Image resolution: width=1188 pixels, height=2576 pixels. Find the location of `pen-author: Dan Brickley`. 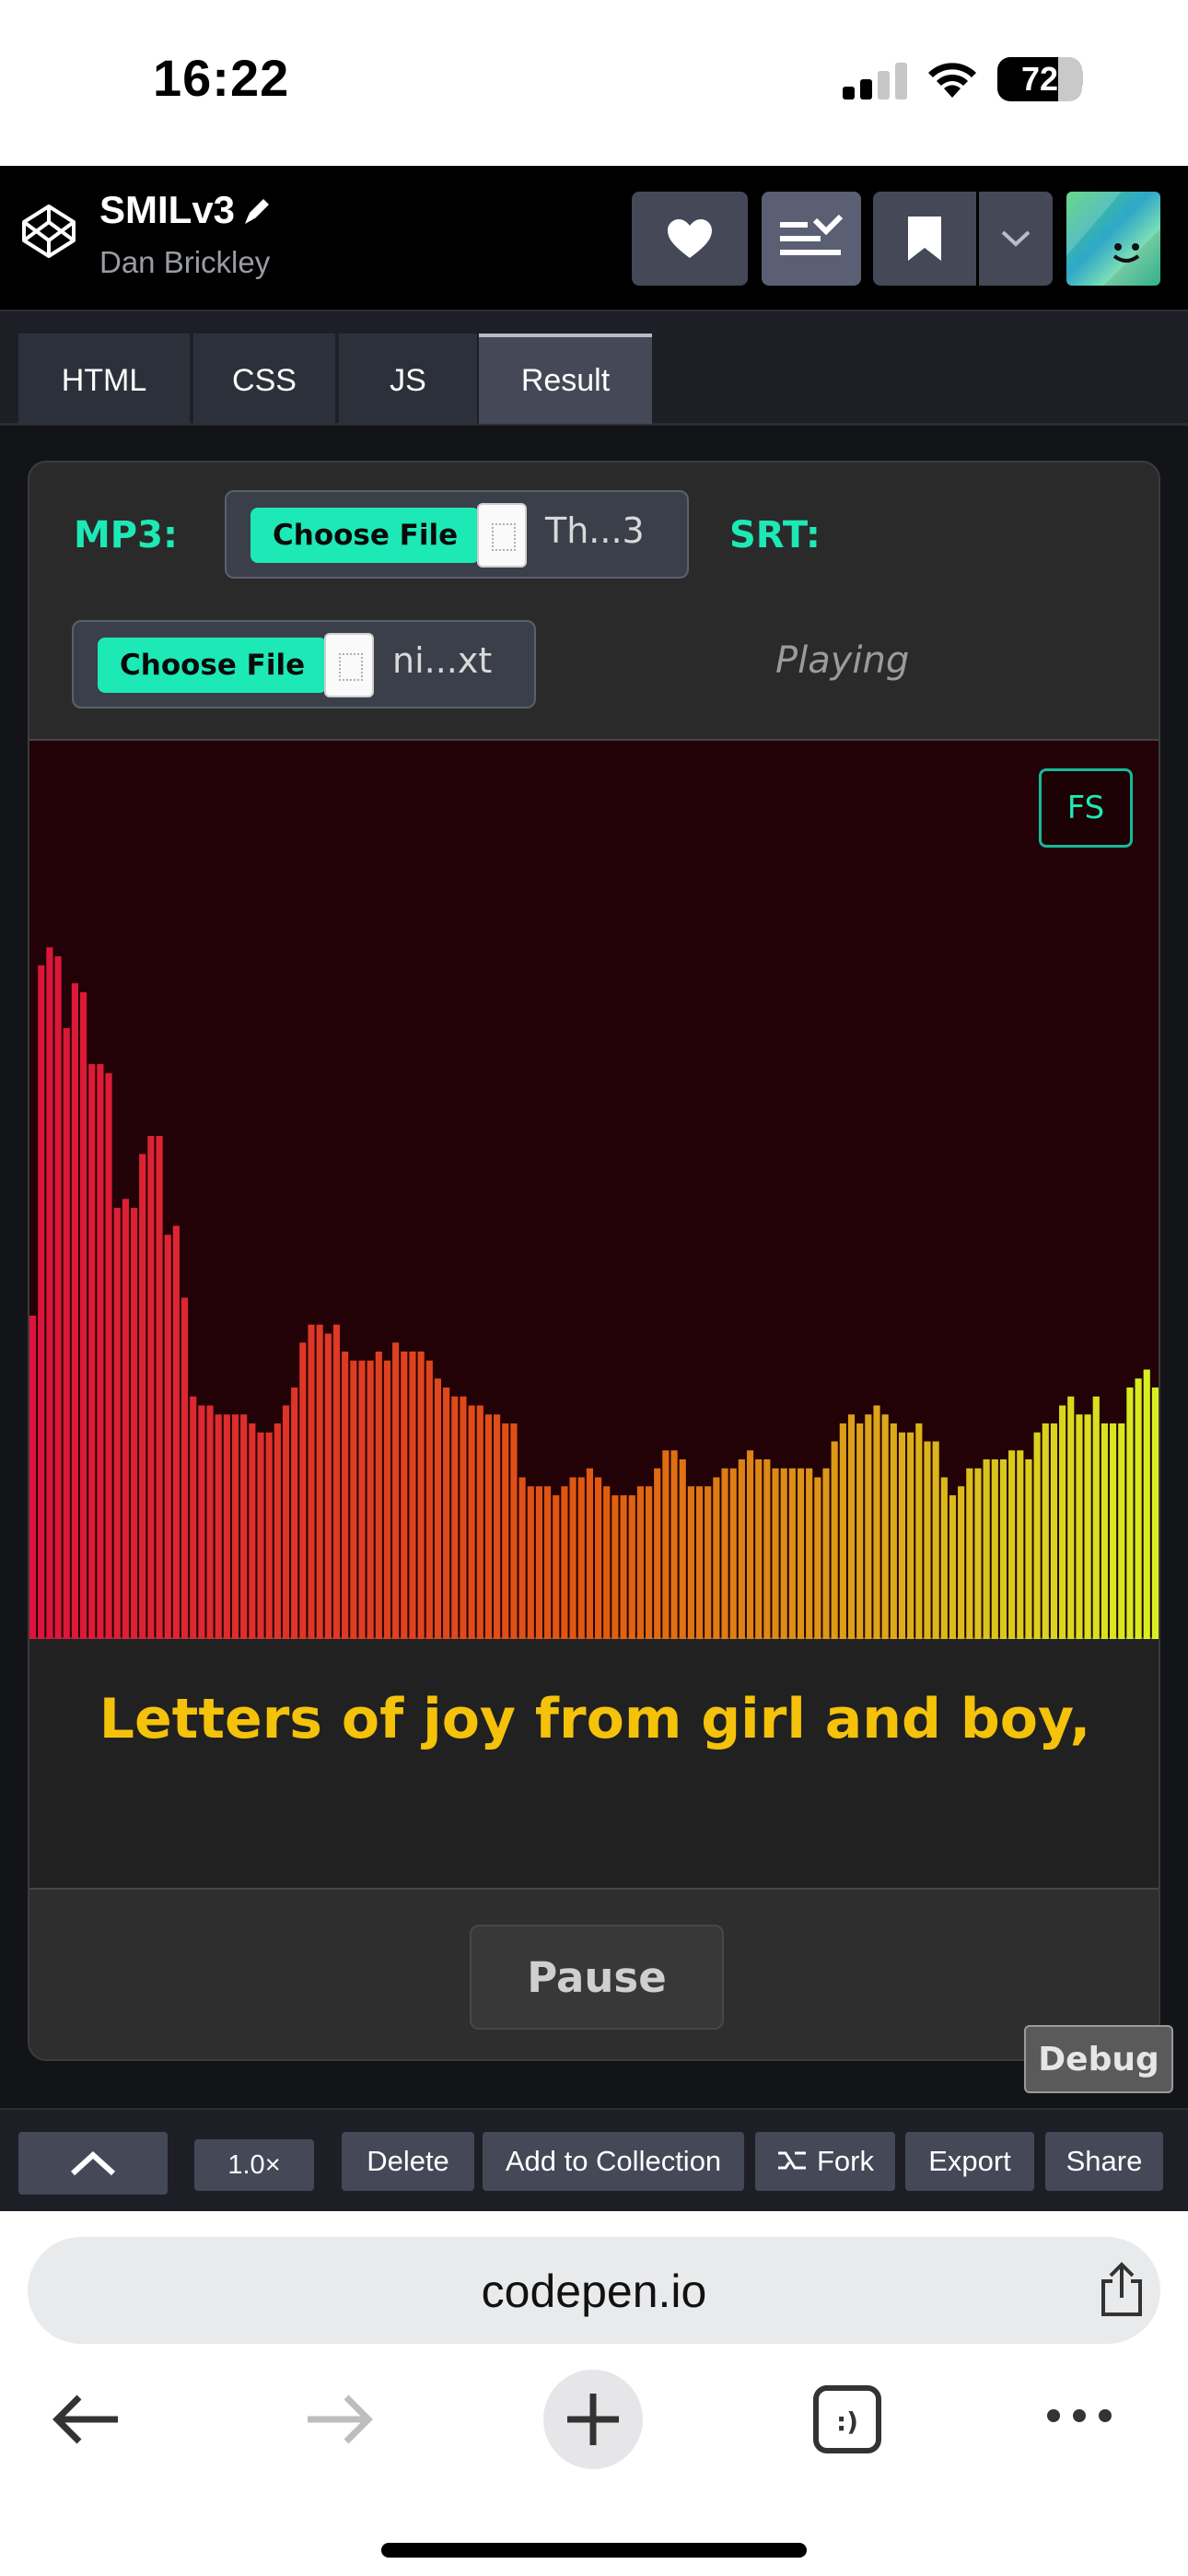

pen-author: Dan Brickley is located at coordinates (185, 262).